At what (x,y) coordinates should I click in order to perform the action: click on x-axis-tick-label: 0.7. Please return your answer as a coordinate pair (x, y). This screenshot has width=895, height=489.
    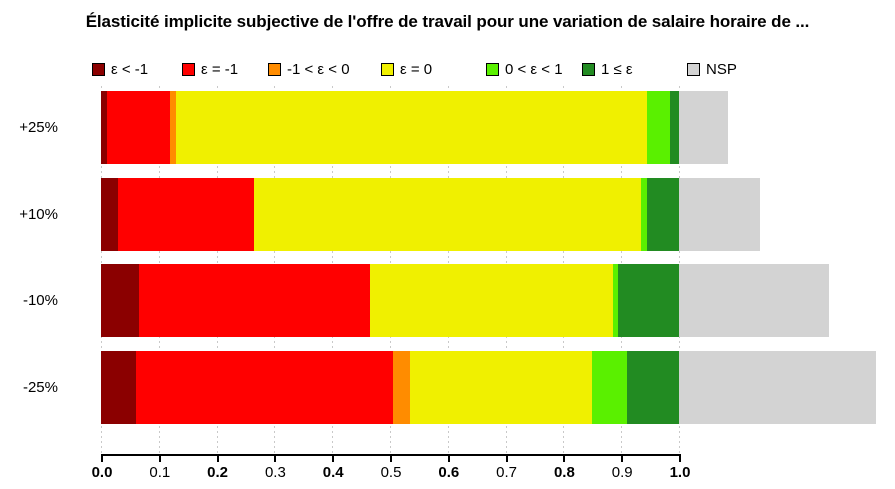
    Looking at the image, I should click on (507, 472).